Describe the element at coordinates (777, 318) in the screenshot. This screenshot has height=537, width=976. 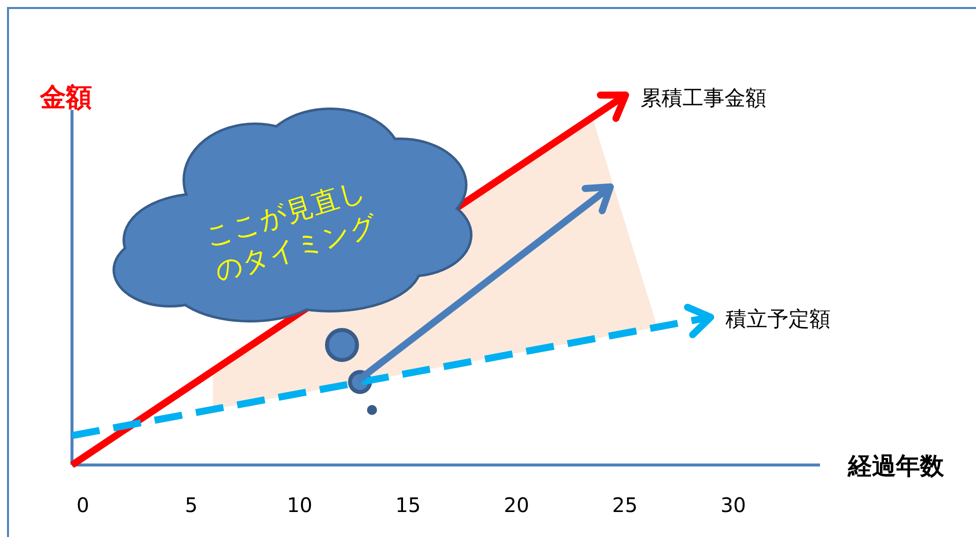
I see `series-label: 積立予定額` at that location.